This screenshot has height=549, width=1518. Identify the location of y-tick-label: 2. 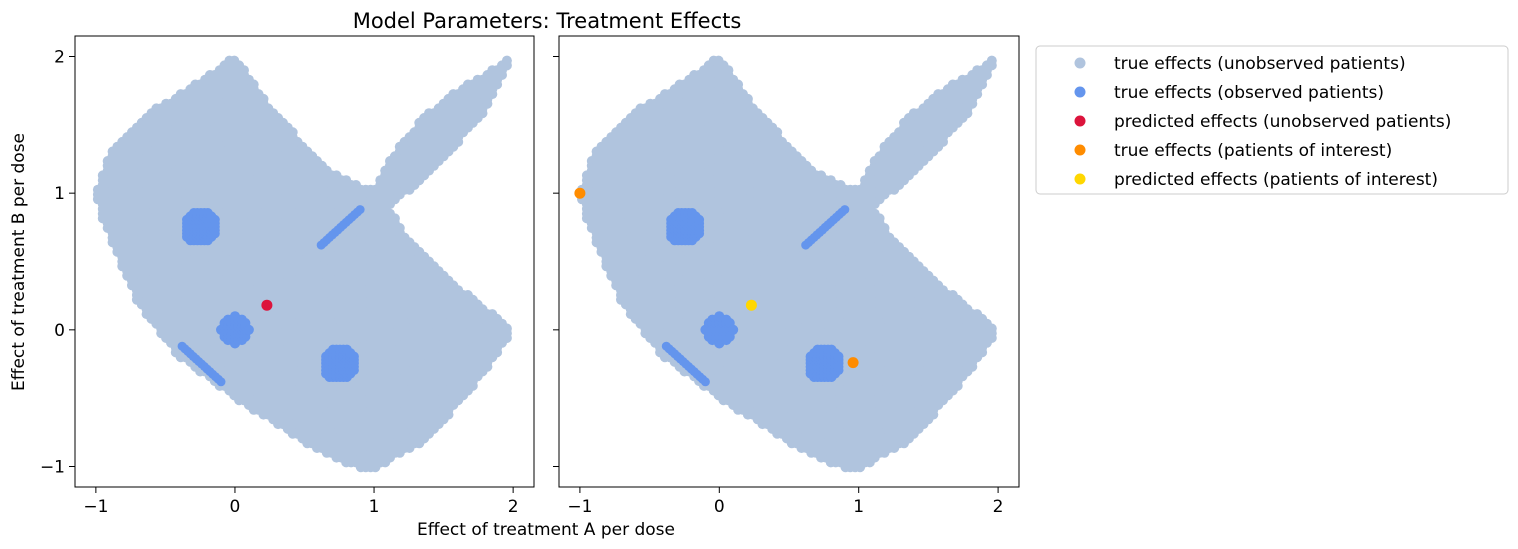
(59, 58).